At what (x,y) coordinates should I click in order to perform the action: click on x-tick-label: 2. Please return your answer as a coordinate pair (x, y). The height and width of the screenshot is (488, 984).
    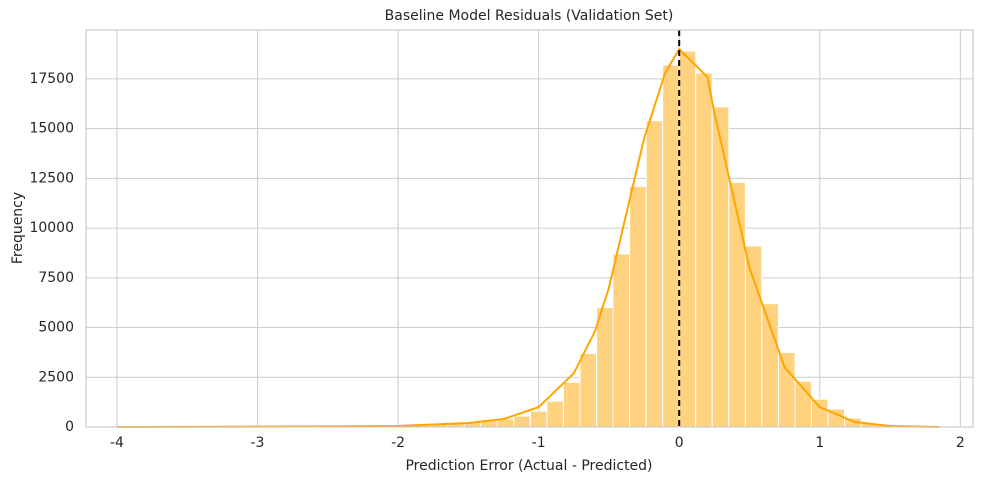
    Looking at the image, I should click on (960, 443).